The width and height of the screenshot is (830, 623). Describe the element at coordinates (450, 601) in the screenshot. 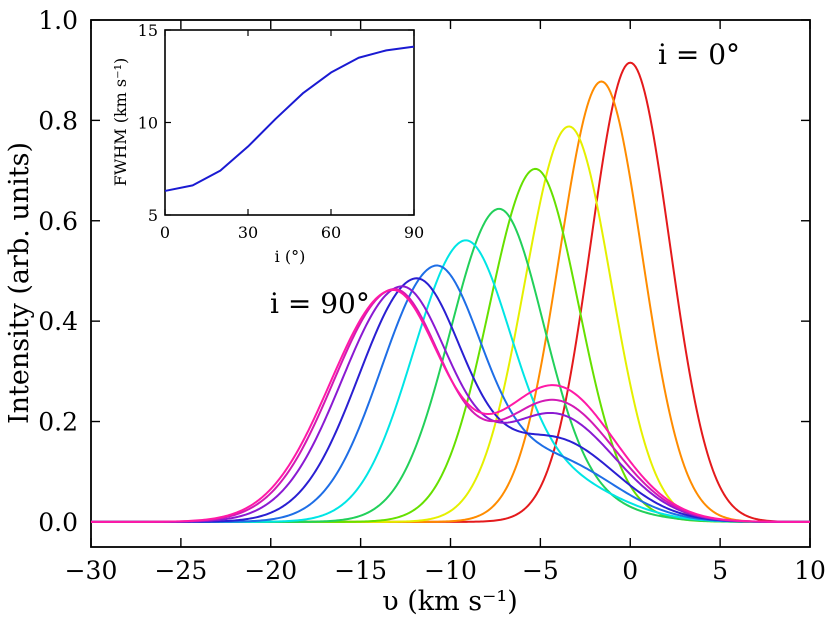

I see `main-x-axis-label: υ (km s⁻¹)` at that location.